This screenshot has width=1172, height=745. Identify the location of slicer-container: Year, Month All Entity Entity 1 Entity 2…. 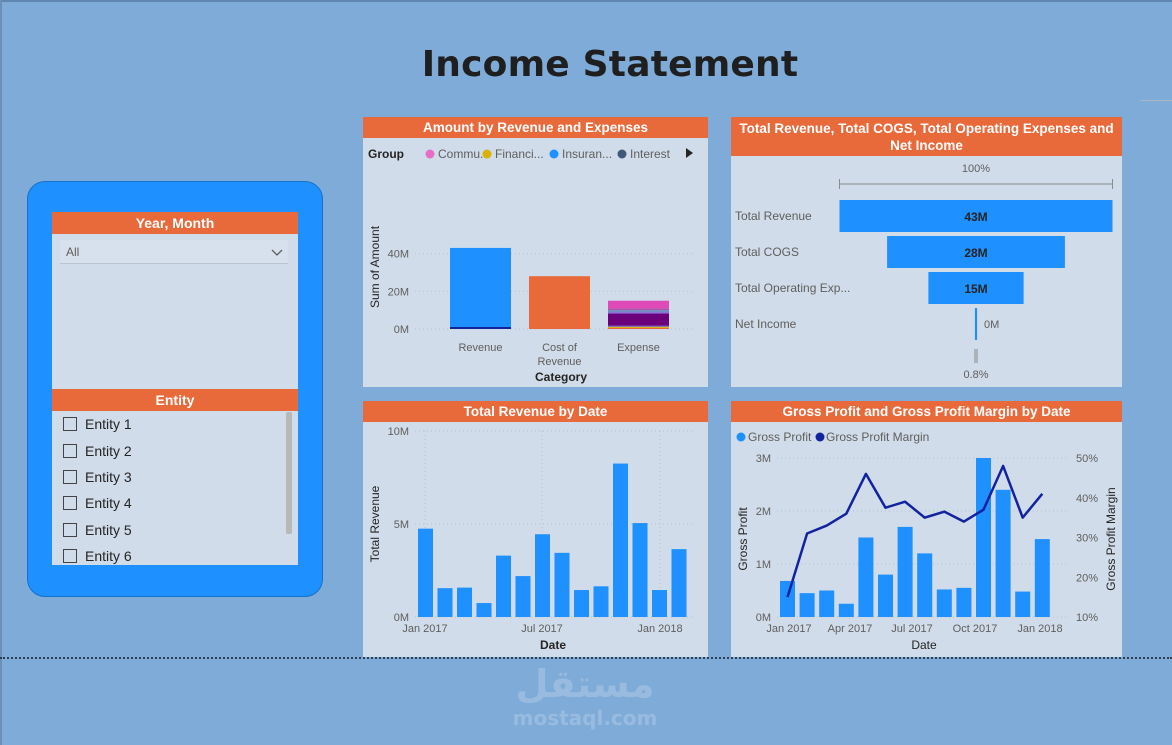
(175, 388).